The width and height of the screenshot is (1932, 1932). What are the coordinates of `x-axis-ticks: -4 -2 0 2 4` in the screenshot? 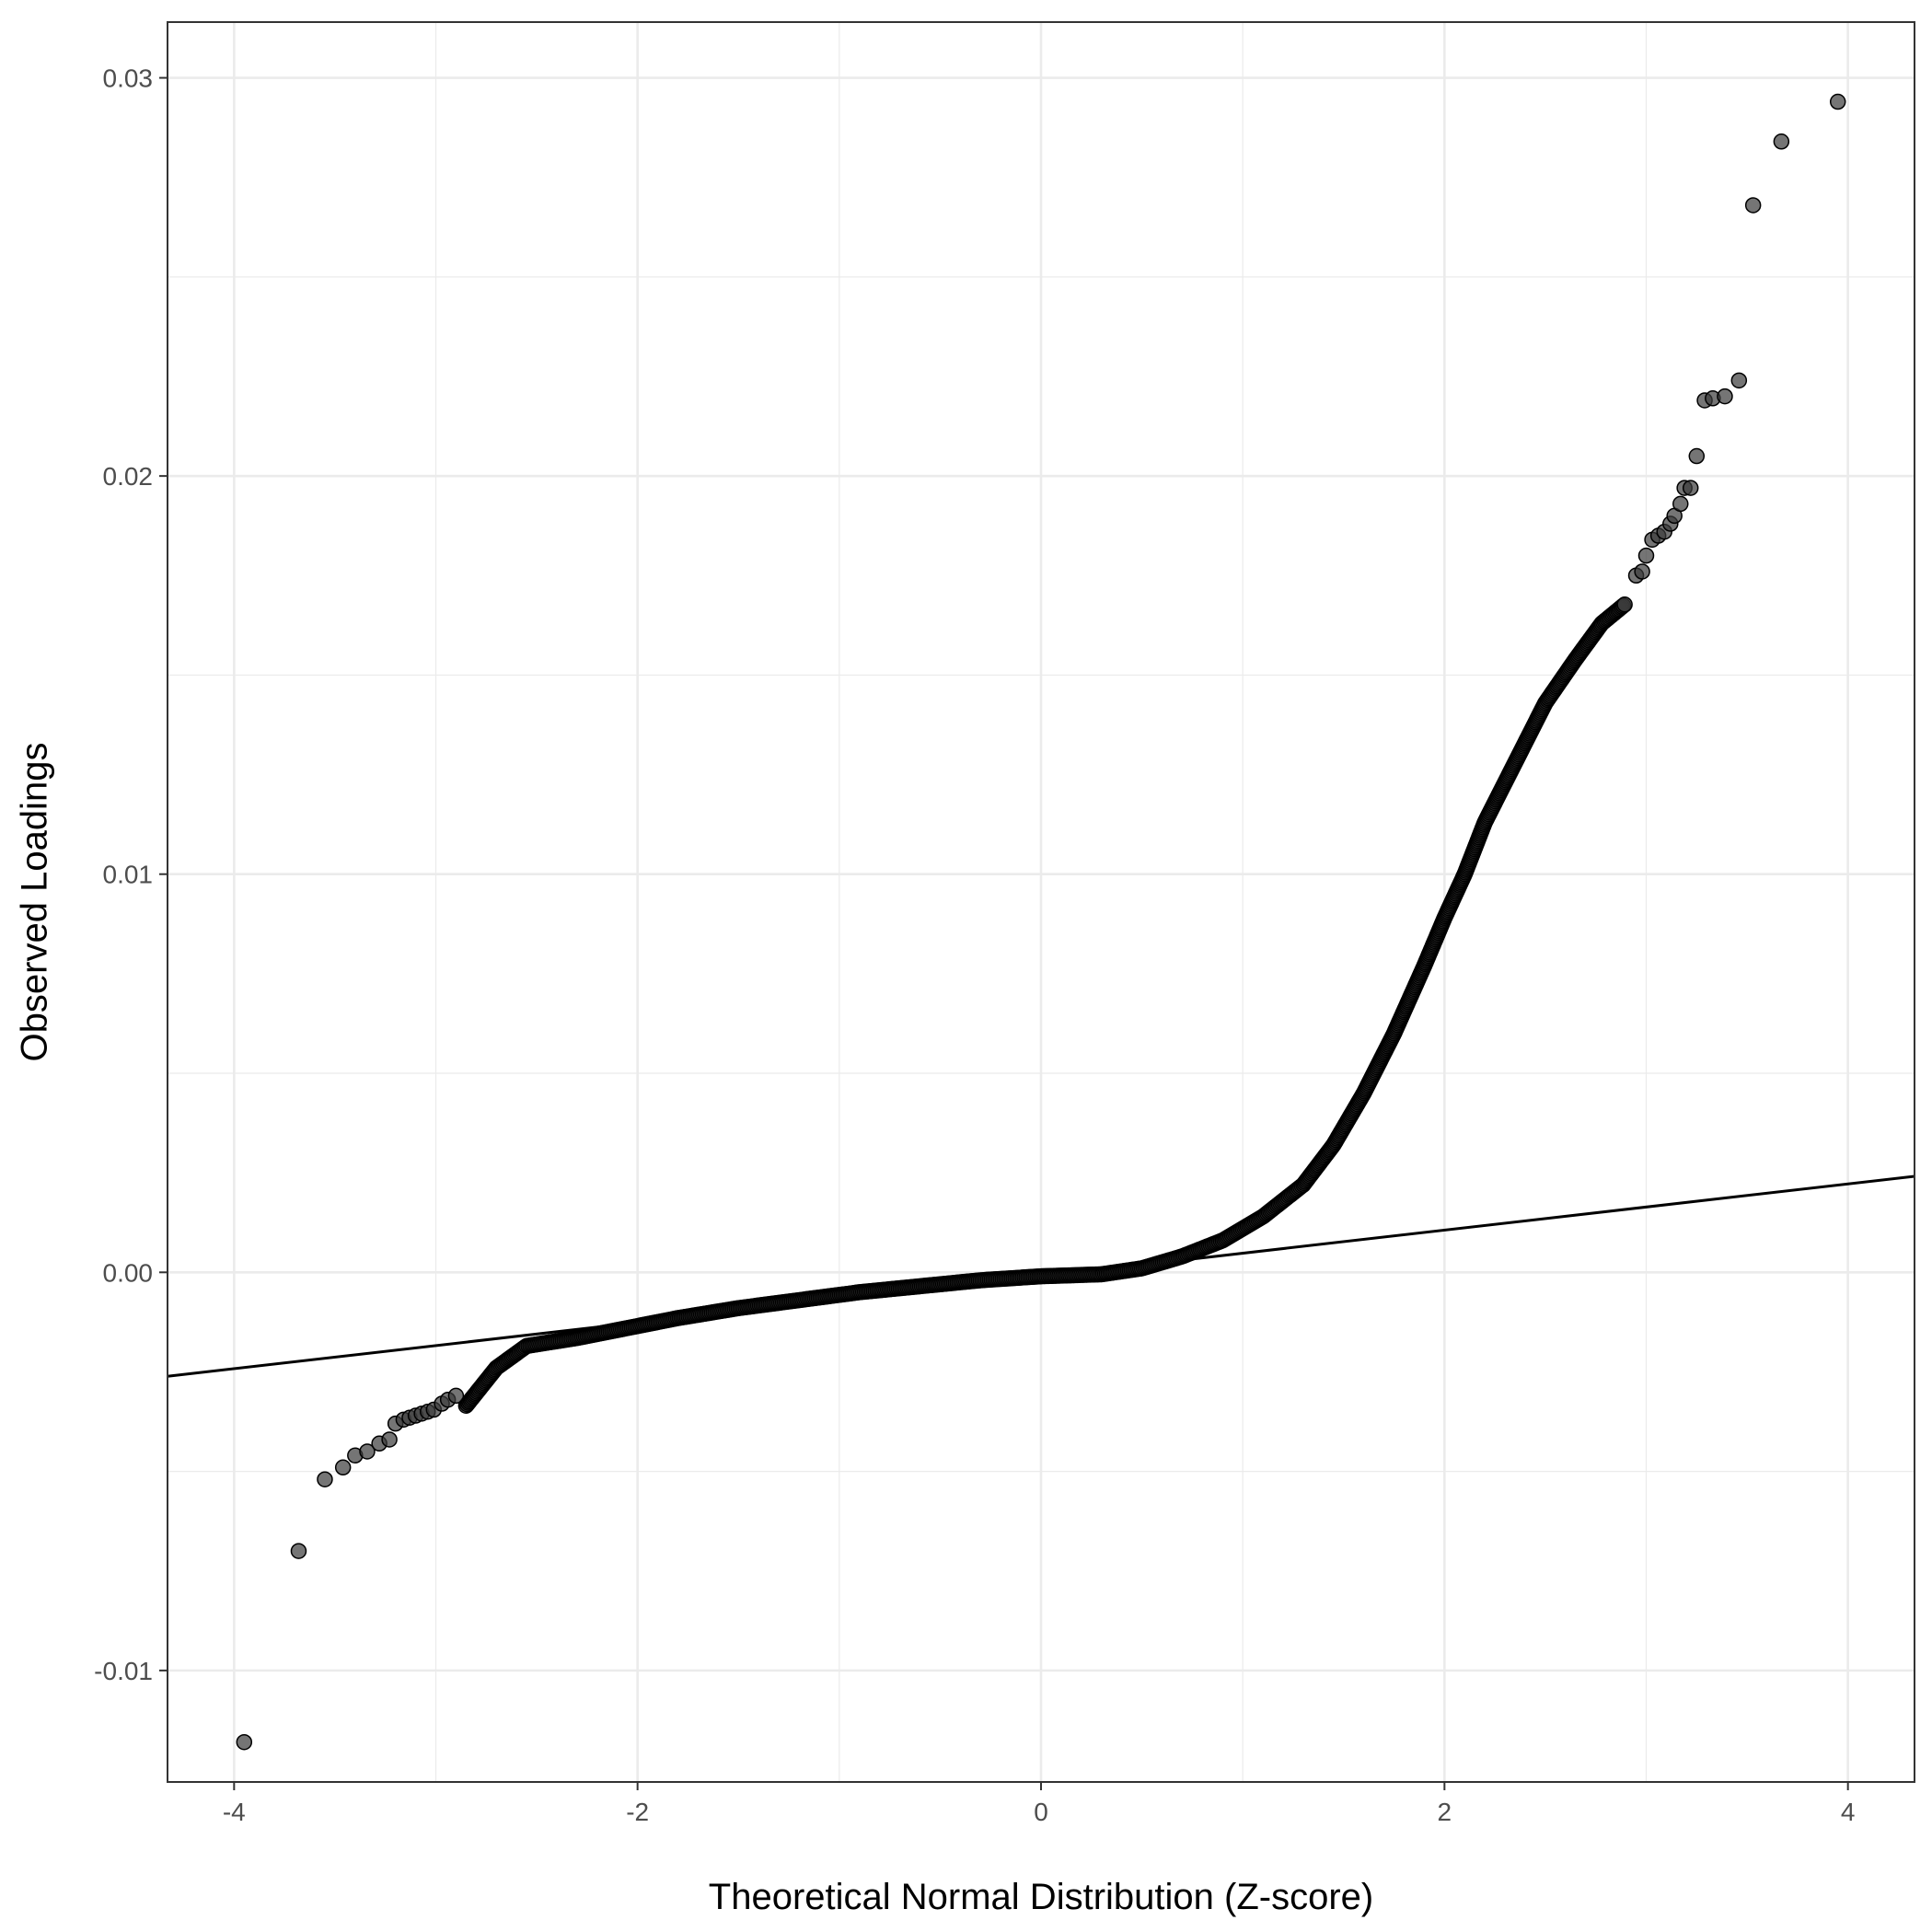 It's located at (1039, 1804).